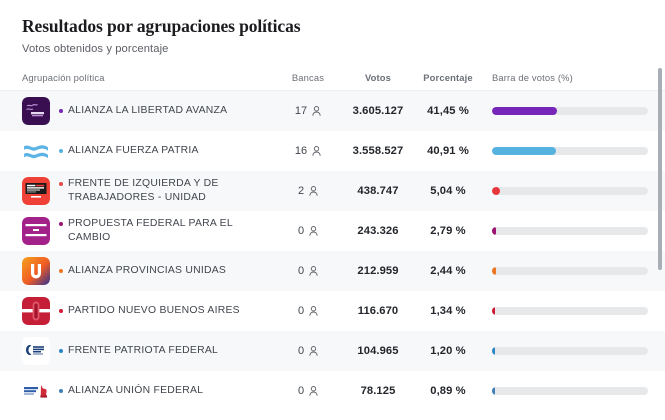  What do you see at coordinates (36, 151) in the screenshot?
I see `alianza-fuerza-patria-logo` at bounding box center [36, 151].